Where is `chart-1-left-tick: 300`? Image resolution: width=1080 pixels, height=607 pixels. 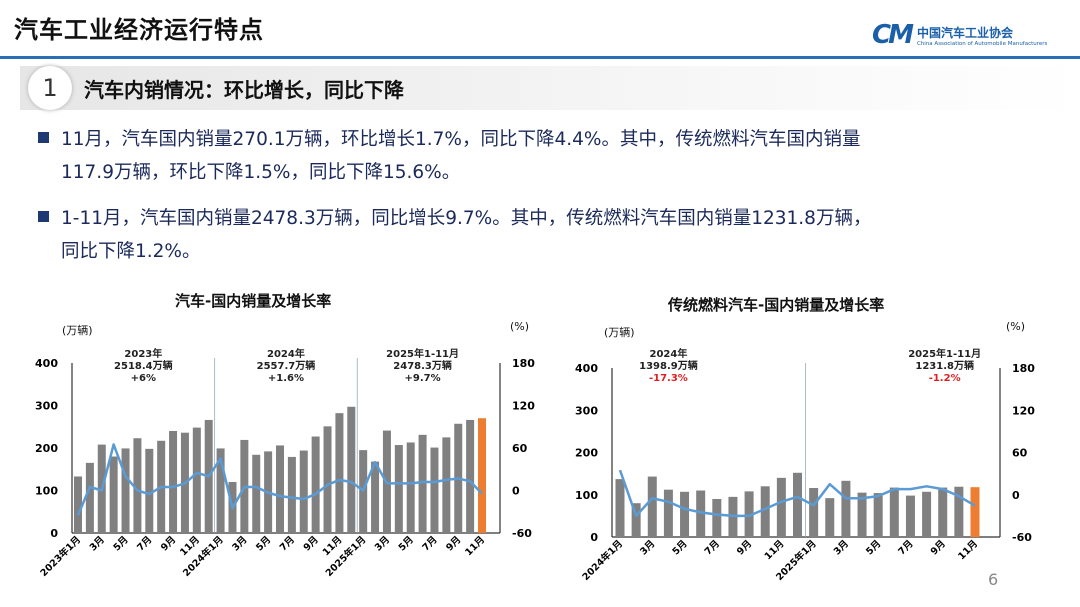 chart-1-left-tick: 300 is located at coordinates (46, 406).